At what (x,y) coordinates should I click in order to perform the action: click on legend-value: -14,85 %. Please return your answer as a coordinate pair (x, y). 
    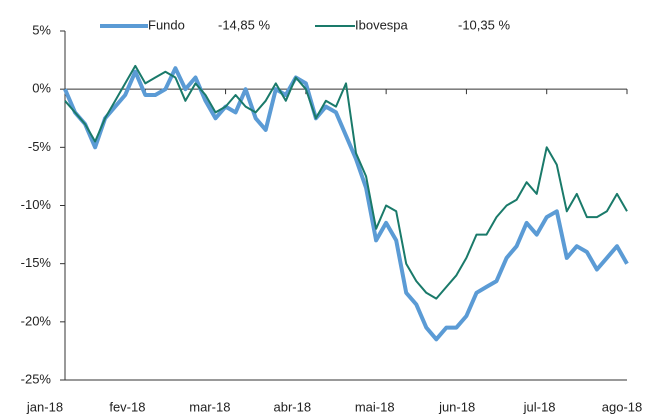
    Looking at the image, I should click on (244, 24).